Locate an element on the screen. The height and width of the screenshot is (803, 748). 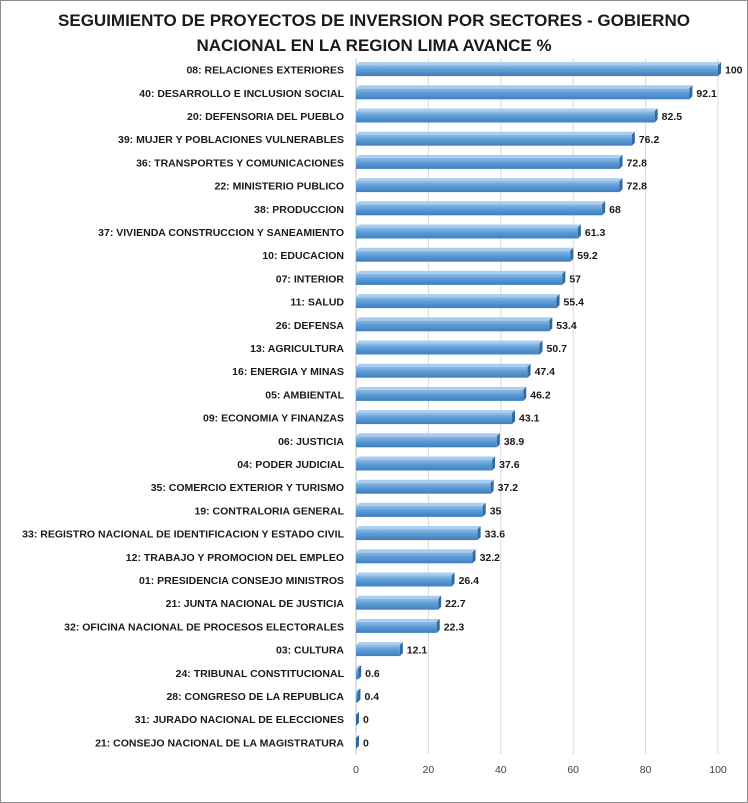
x-tick-label: 40 is located at coordinates (501, 770).